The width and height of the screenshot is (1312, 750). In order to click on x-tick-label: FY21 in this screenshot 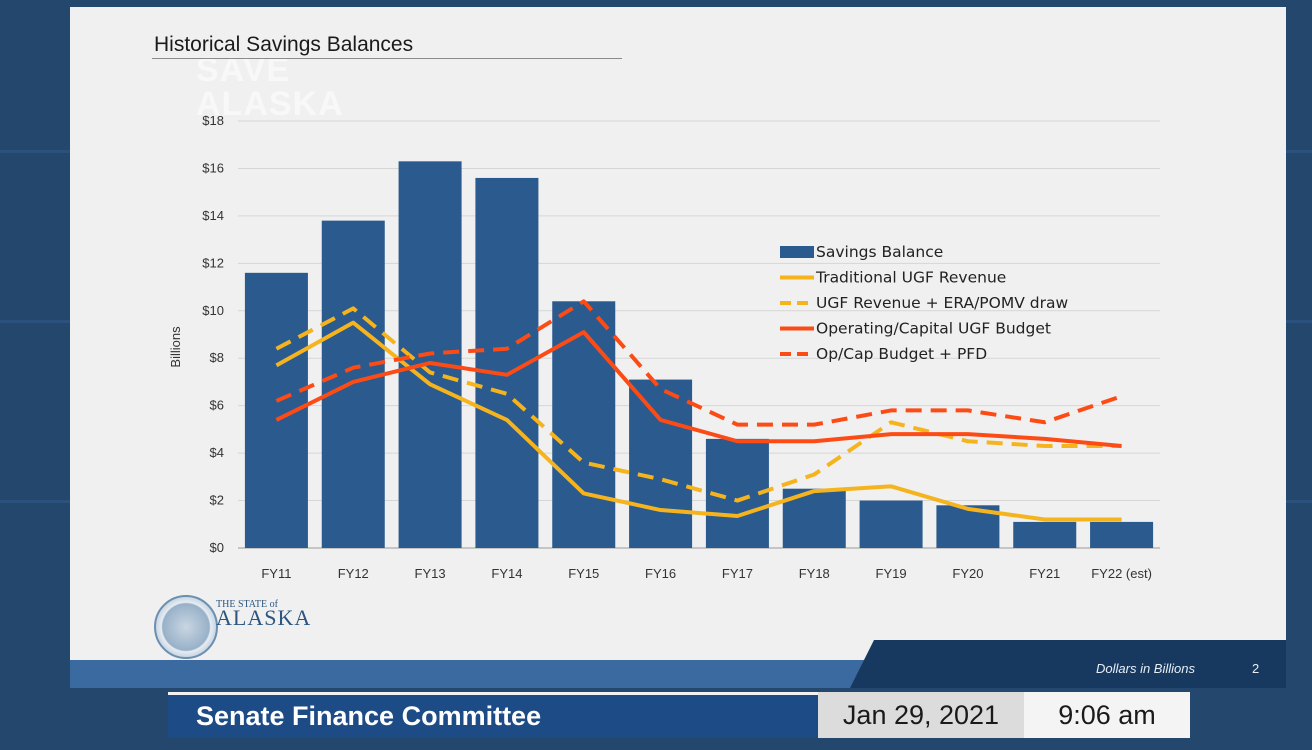, I will do `click(1044, 573)`.